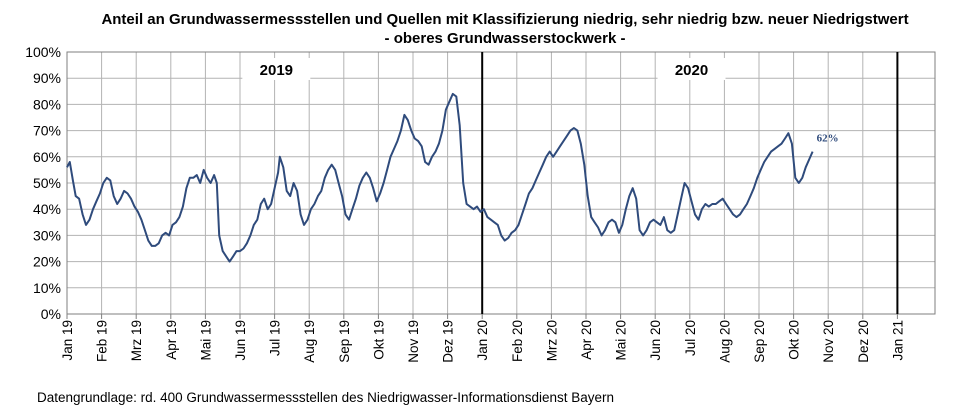 The height and width of the screenshot is (413, 960). Describe the element at coordinates (551, 340) in the screenshot. I see `x-tick-label: Mrz 20` at that location.